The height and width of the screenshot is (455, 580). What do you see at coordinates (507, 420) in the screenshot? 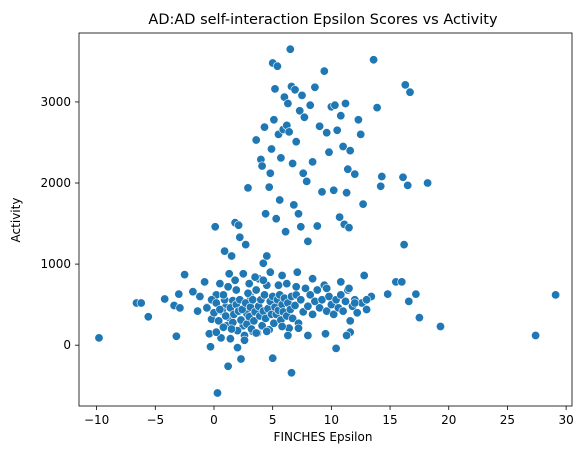
I see `x-tick-label: 25` at bounding box center [507, 420].